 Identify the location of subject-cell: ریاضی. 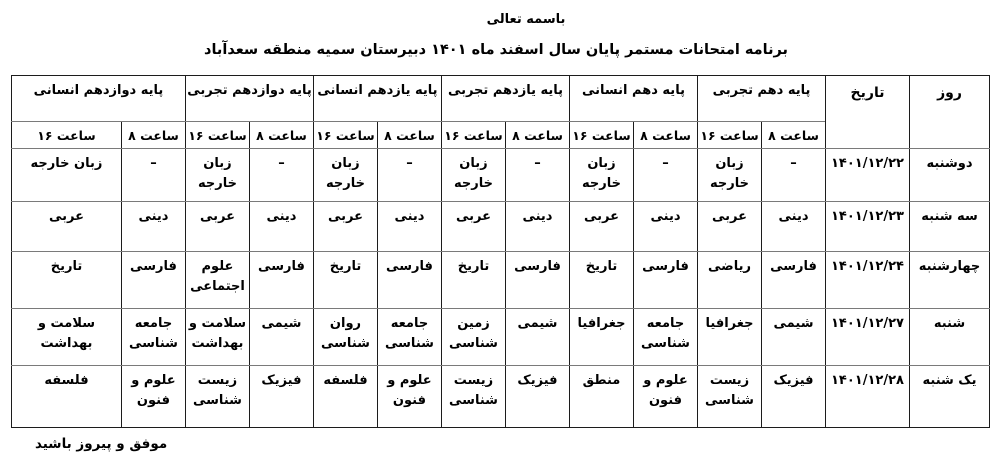
(729, 280).